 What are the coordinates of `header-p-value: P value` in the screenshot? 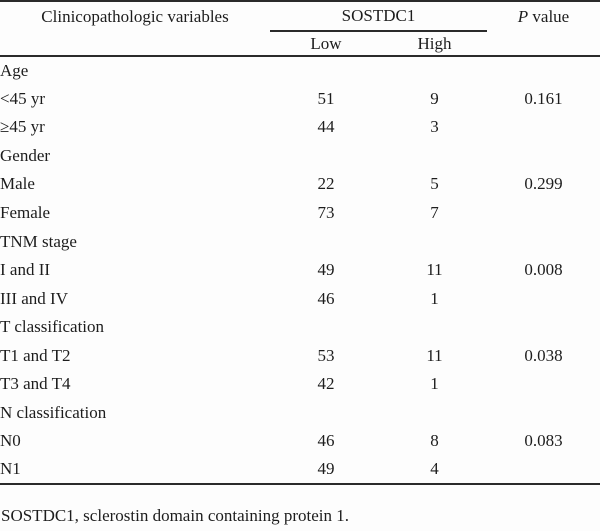 It's located at (543, 16).